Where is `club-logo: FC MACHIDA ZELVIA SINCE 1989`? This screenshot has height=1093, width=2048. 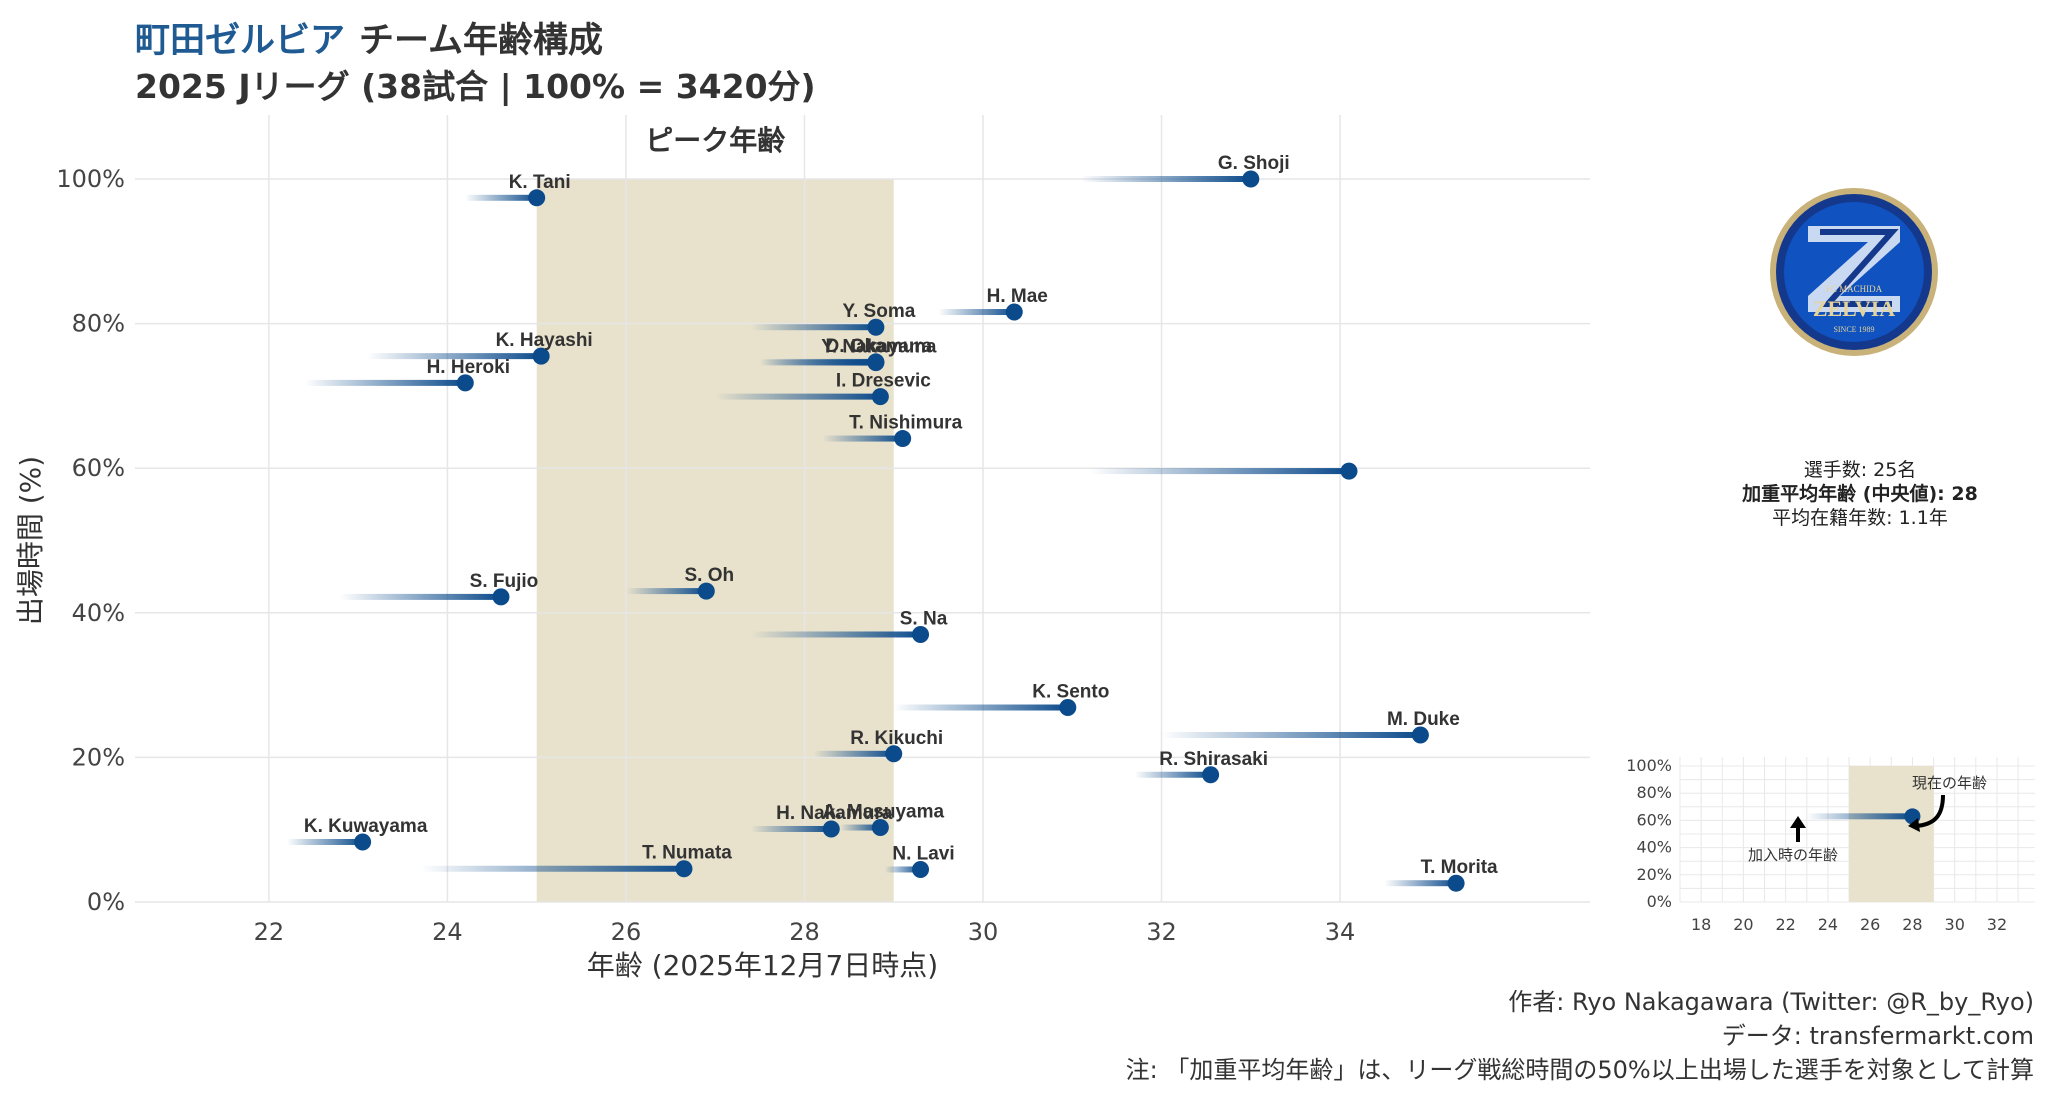 club-logo: FC MACHIDA ZELVIA SINCE 1989 is located at coordinates (1854, 272).